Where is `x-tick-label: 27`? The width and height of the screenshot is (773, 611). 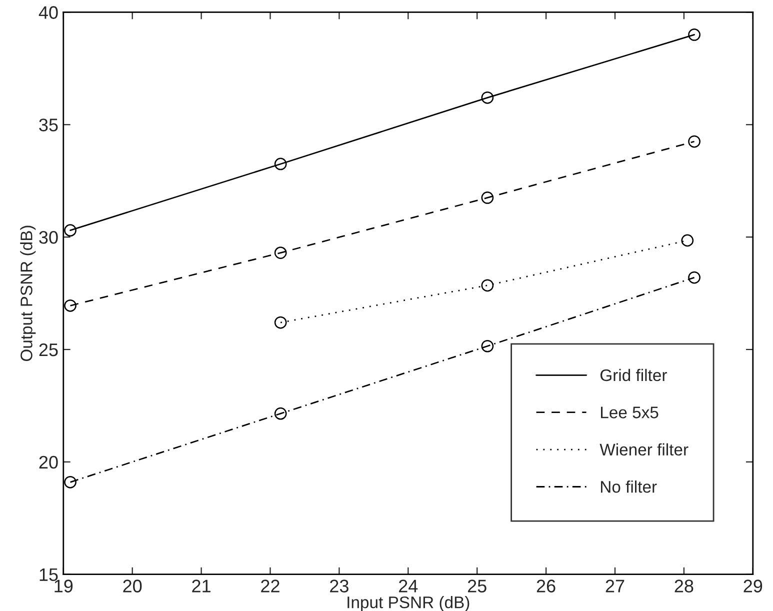
x-tick-label: 27 is located at coordinates (615, 586).